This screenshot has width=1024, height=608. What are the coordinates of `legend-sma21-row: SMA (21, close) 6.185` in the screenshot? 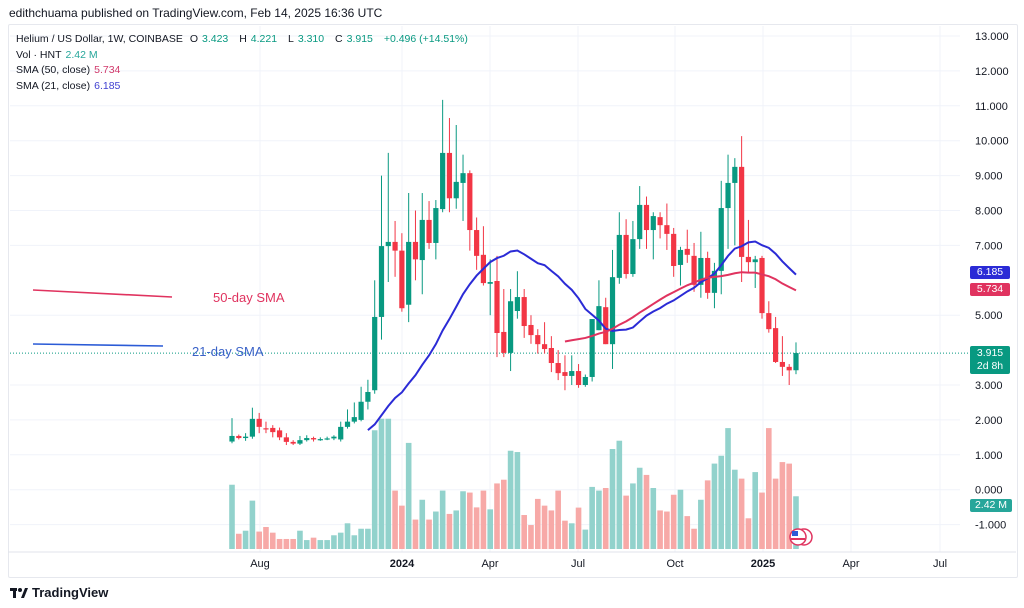 It's located at (244, 87).